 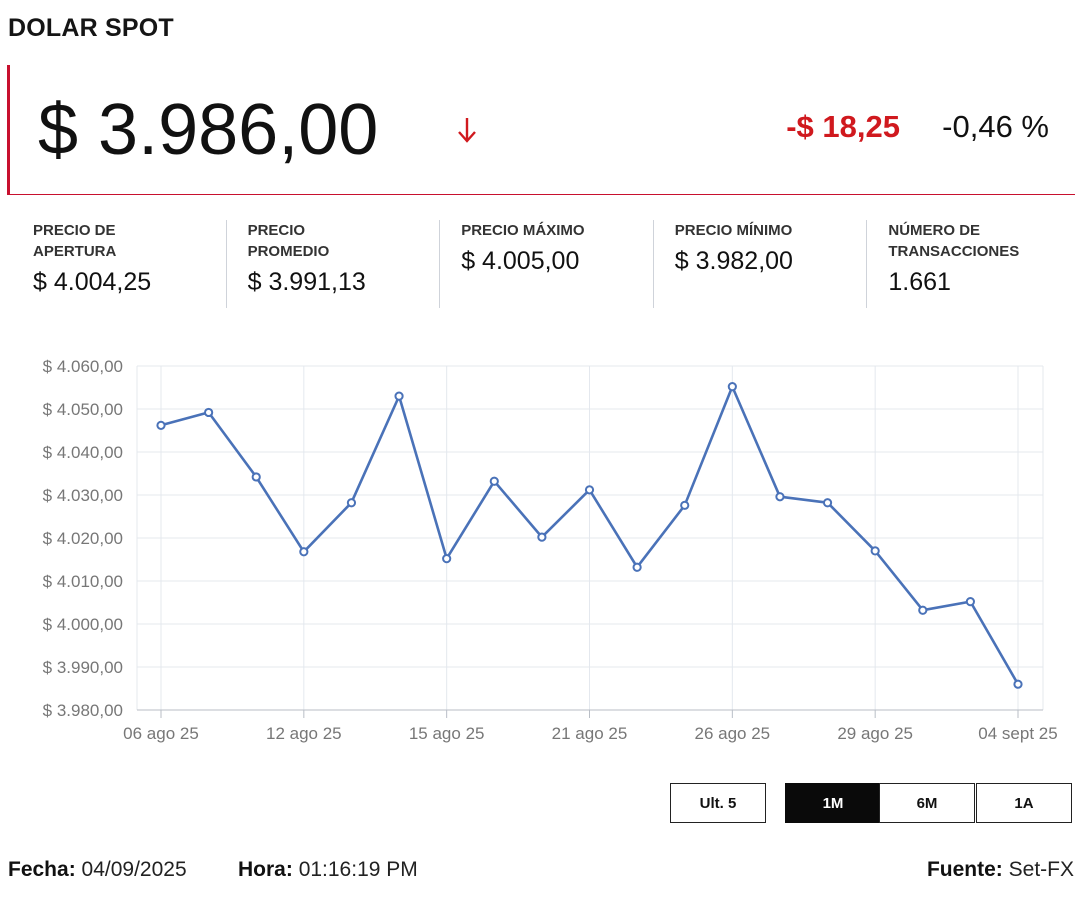 I want to click on range-button-6m: 6M, so click(x=927, y=803).